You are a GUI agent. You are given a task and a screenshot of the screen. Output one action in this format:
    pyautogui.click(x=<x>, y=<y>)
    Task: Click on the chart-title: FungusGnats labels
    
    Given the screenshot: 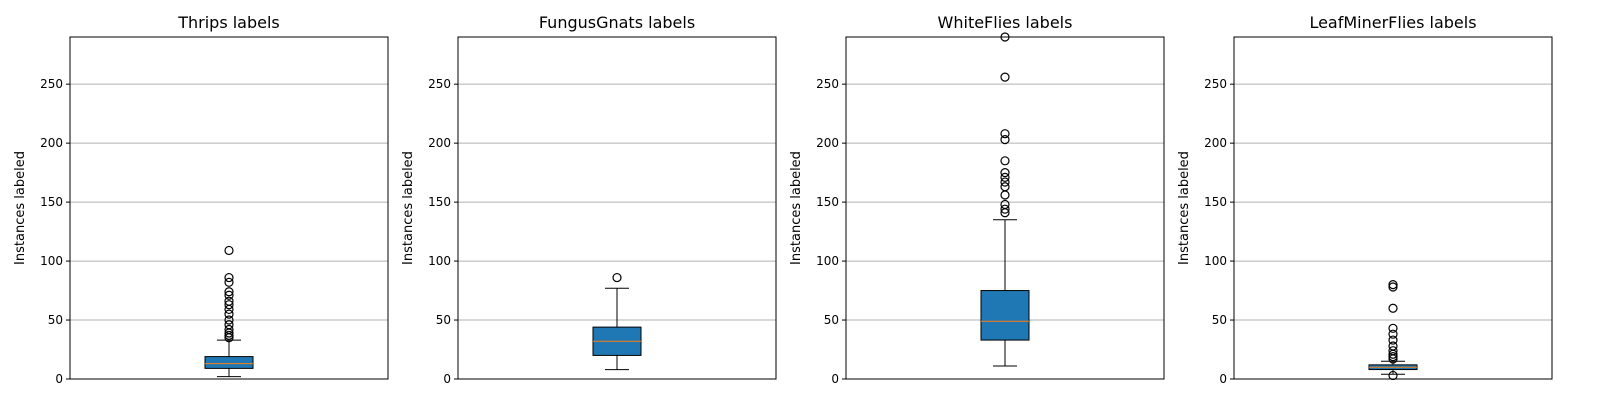 What is the action you would take?
    pyautogui.click(x=617, y=22)
    